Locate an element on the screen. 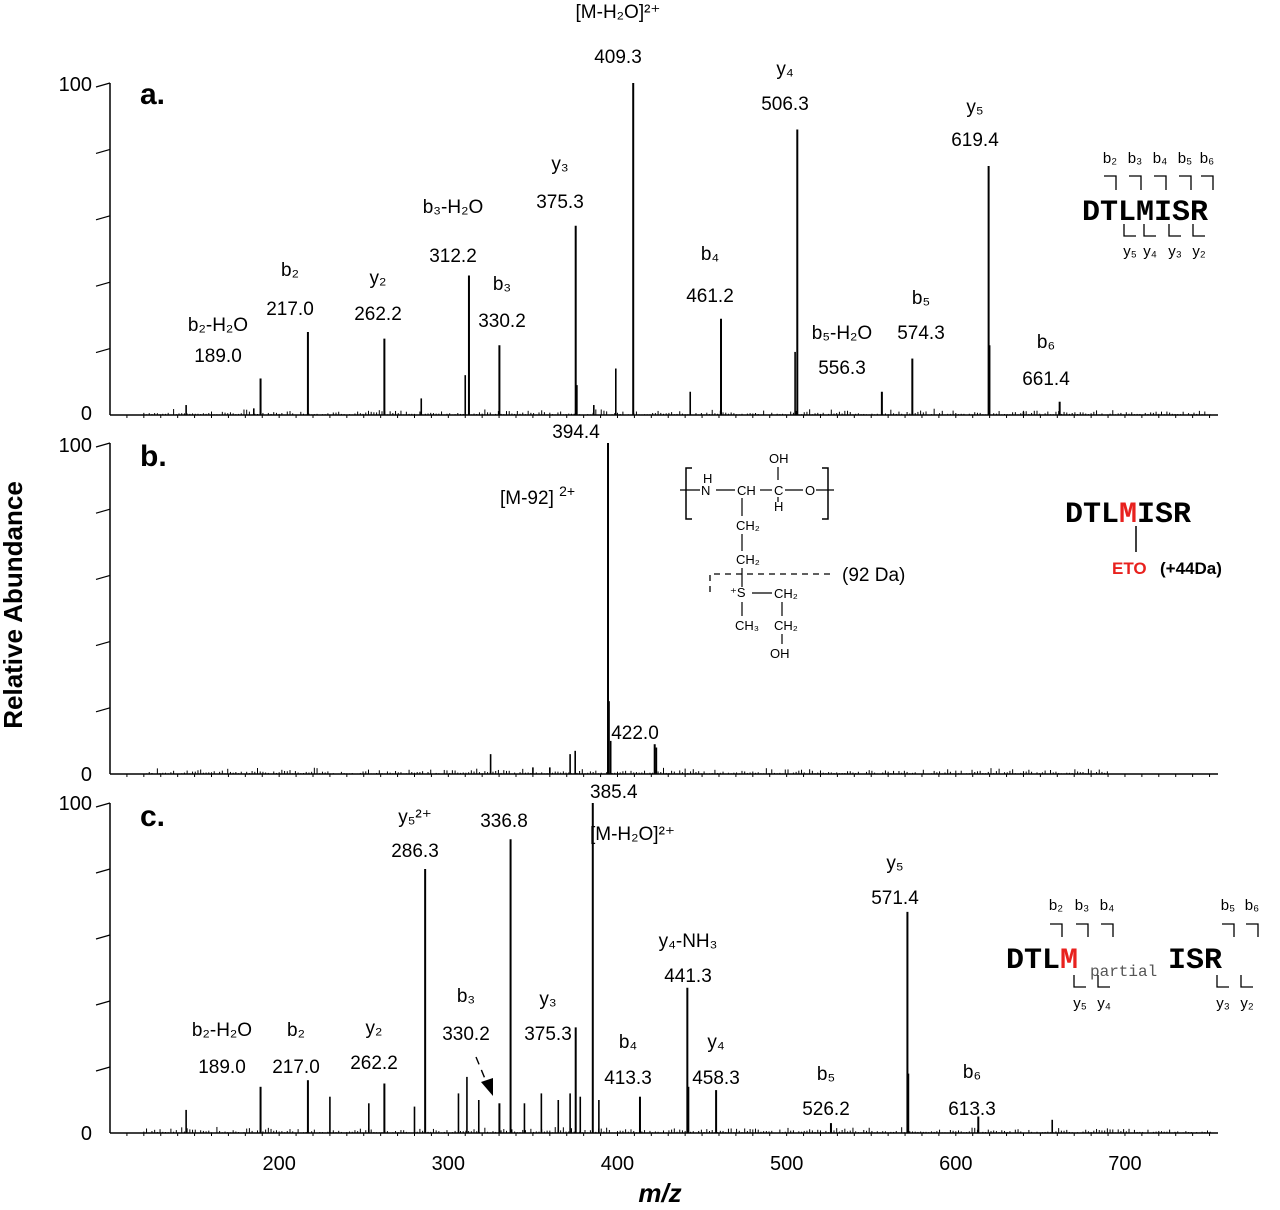 The height and width of the screenshot is (1210, 1280). chem-ch3: CH₃ is located at coordinates (747, 625).